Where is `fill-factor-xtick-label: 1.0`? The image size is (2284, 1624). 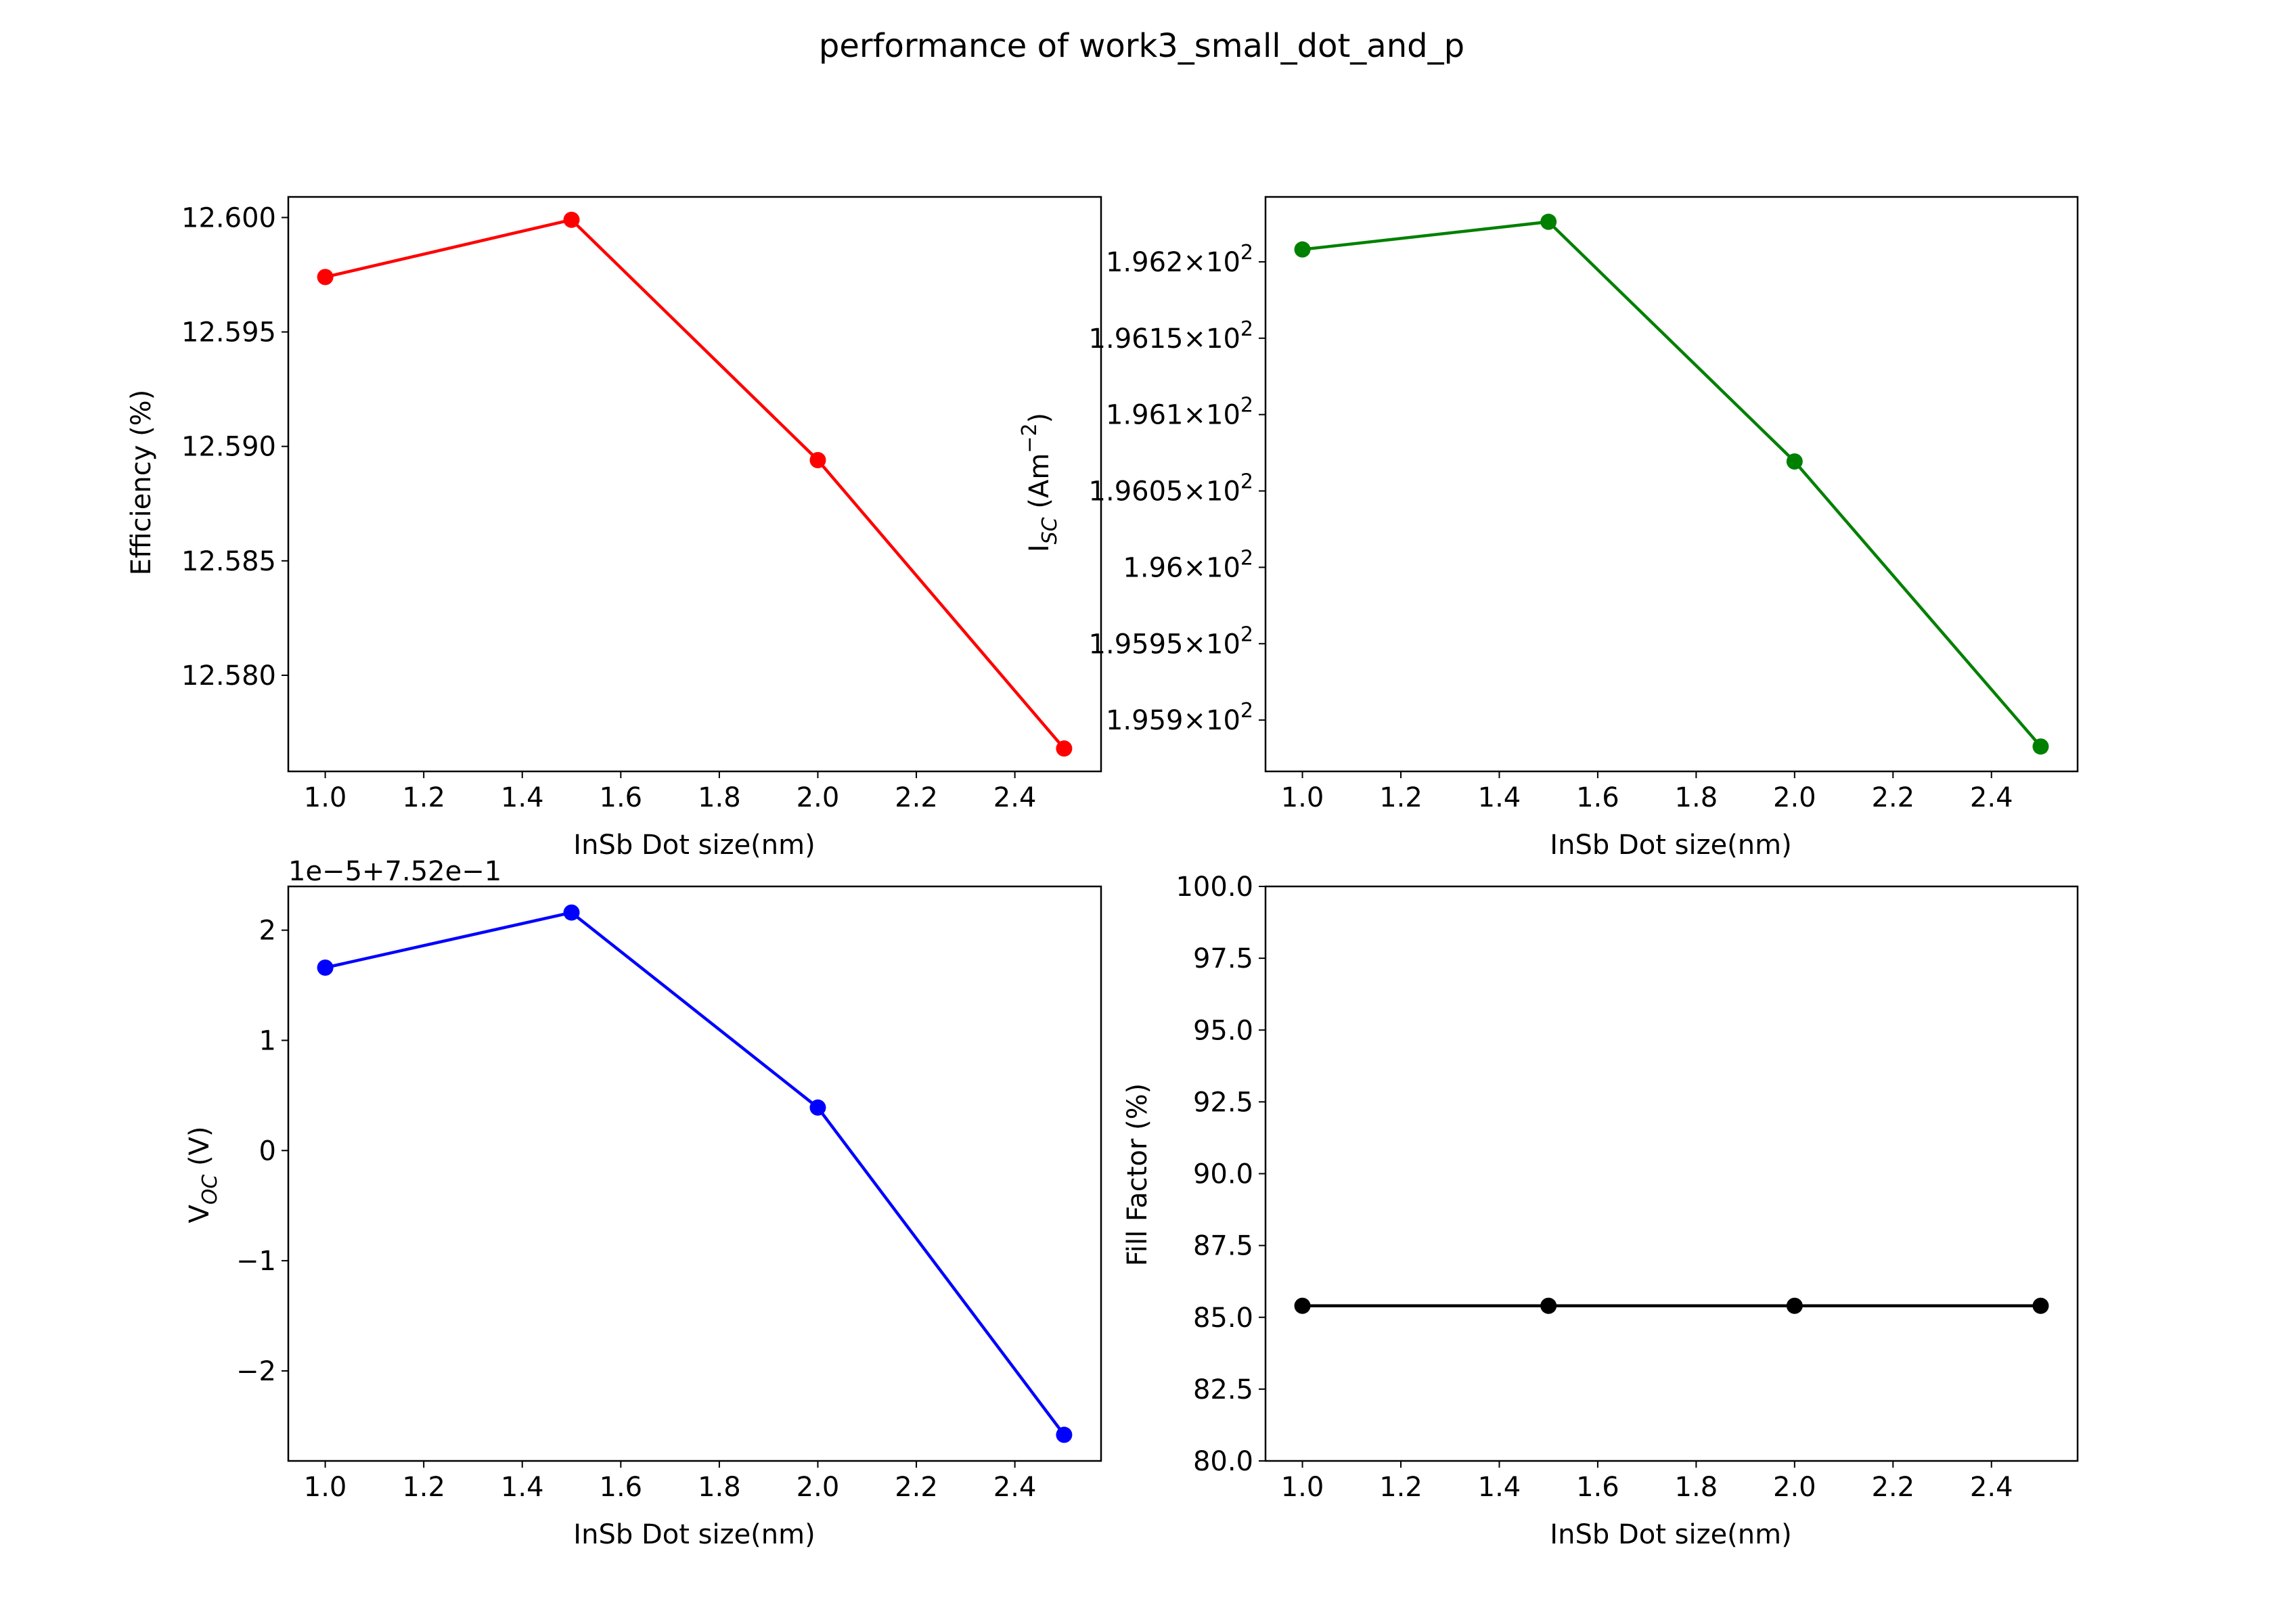 fill-factor-xtick-label: 1.0 is located at coordinates (1302, 1487).